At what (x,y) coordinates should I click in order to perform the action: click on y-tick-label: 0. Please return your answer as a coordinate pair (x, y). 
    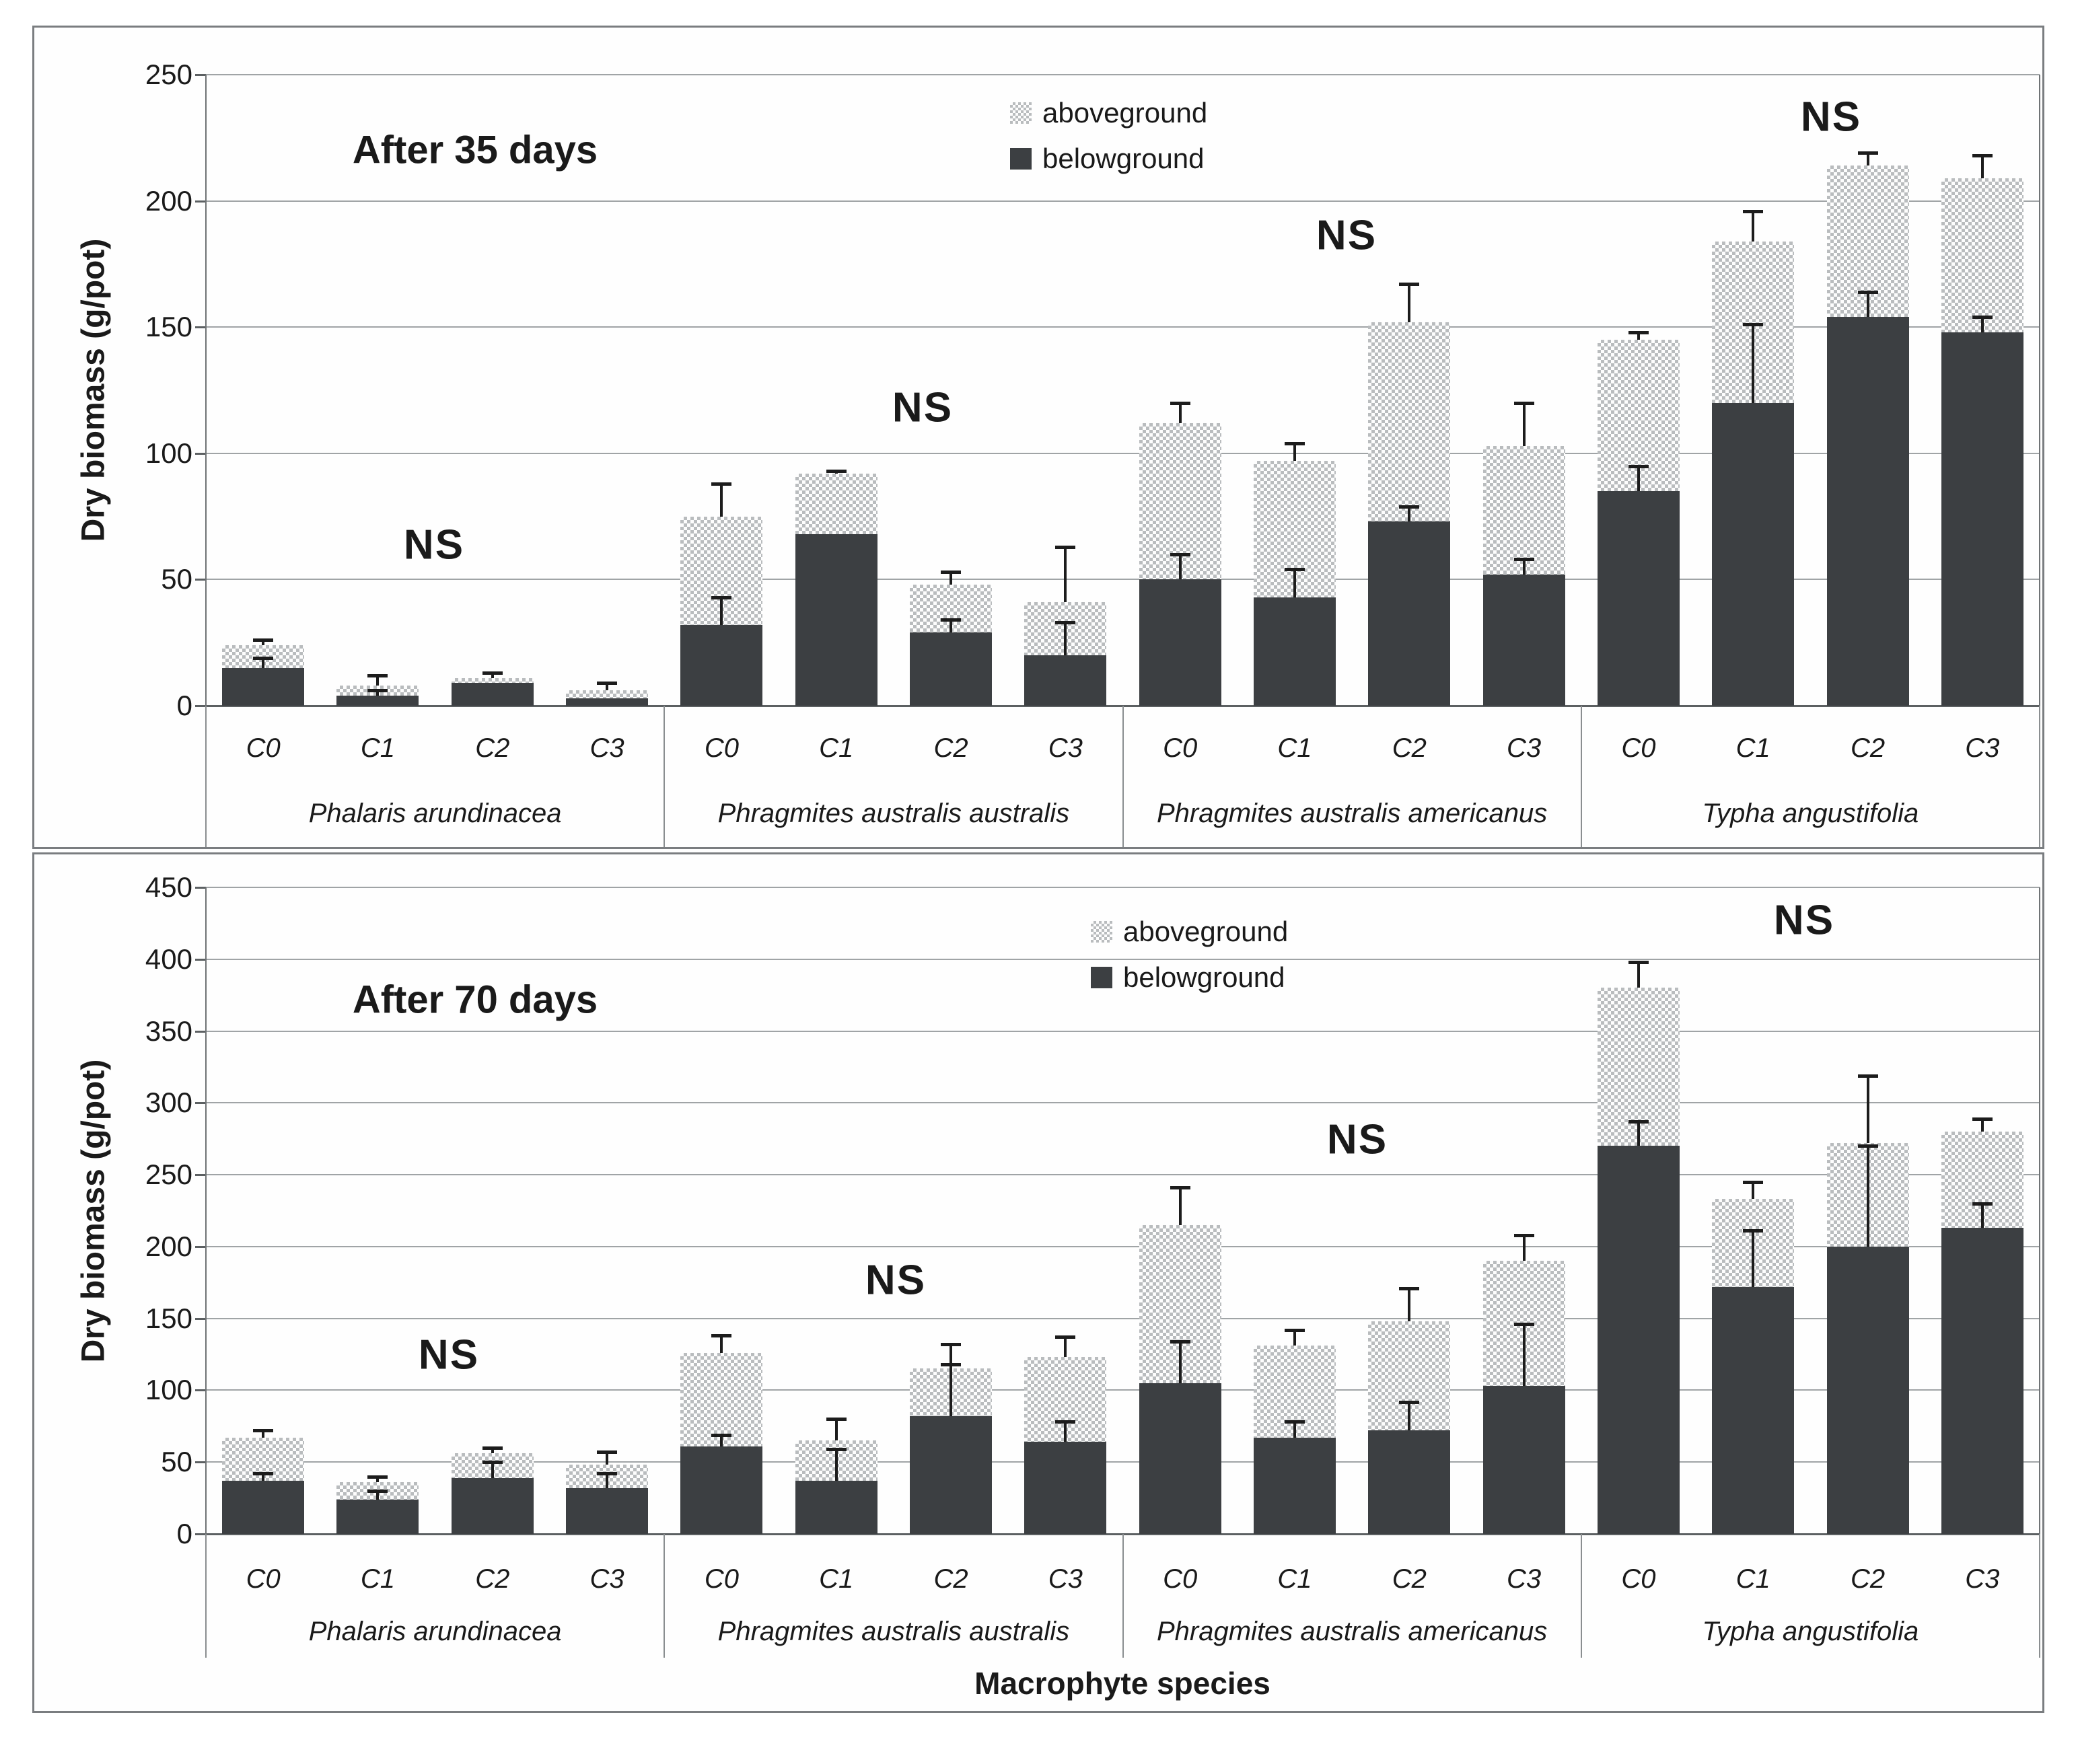
    Looking at the image, I should click on (184, 1533).